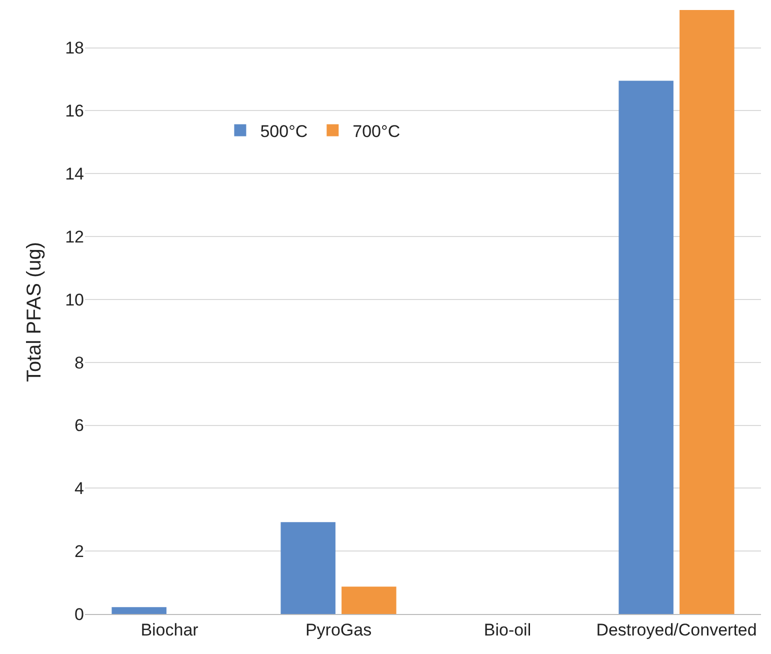 Image resolution: width=771 pixels, height=654 pixels. Describe the element at coordinates (508, 630) in the screenshot. I see `x-tick-label: Bio-oil` at that location.